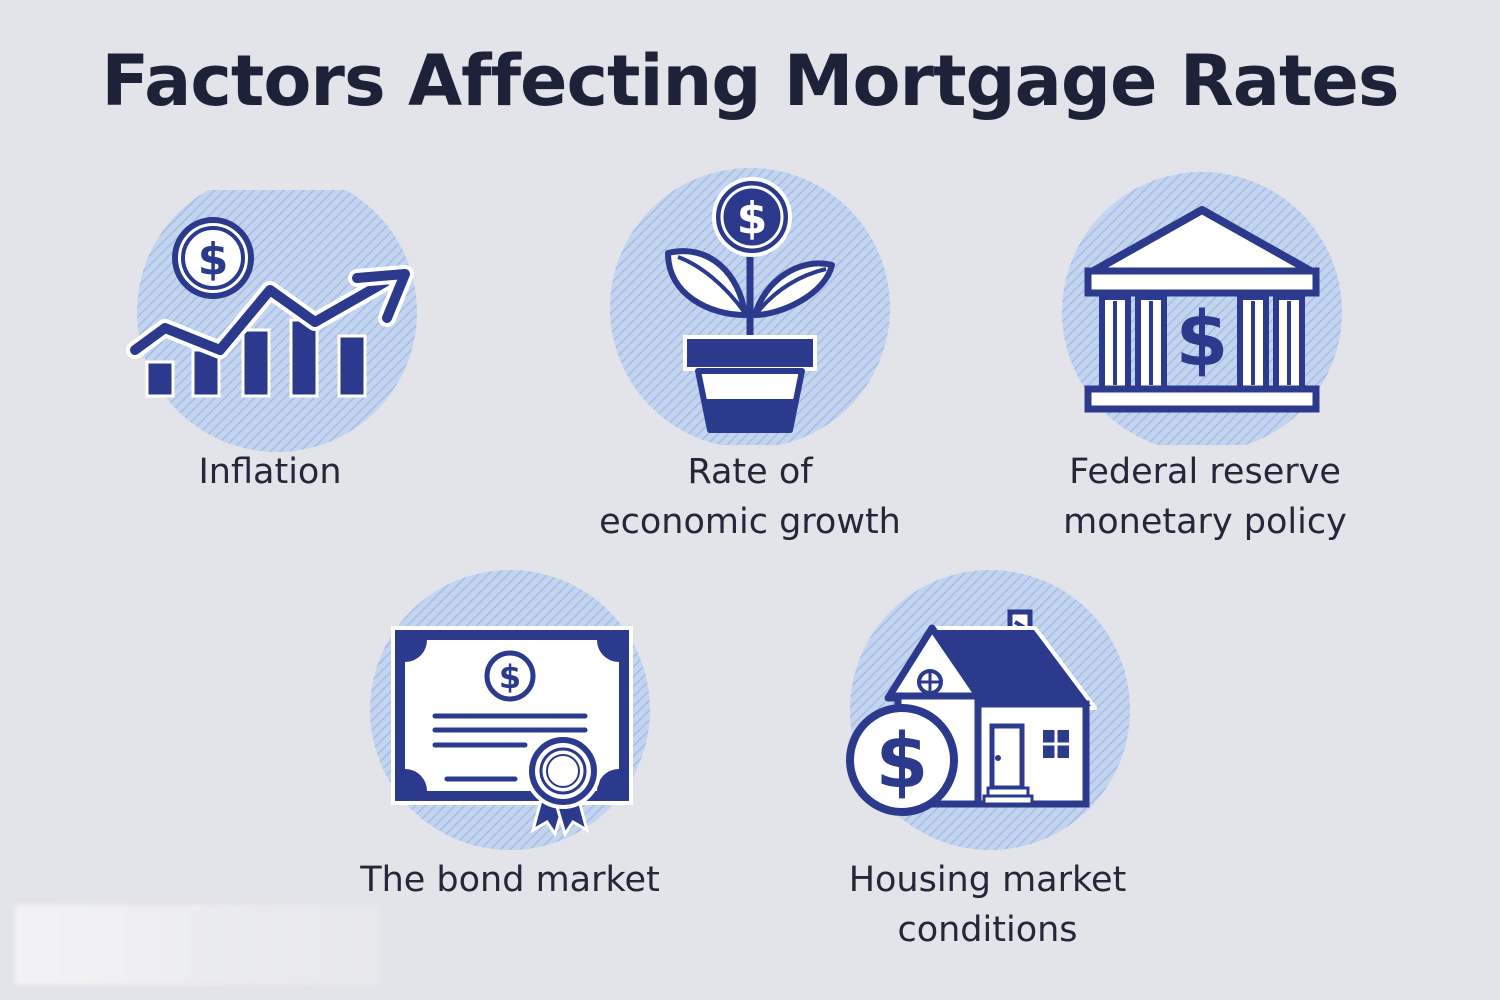  What do you see at coordinates (750, 472) in the screenshot?
I see `label-line: Rate of` at bounding box center [750, 472].